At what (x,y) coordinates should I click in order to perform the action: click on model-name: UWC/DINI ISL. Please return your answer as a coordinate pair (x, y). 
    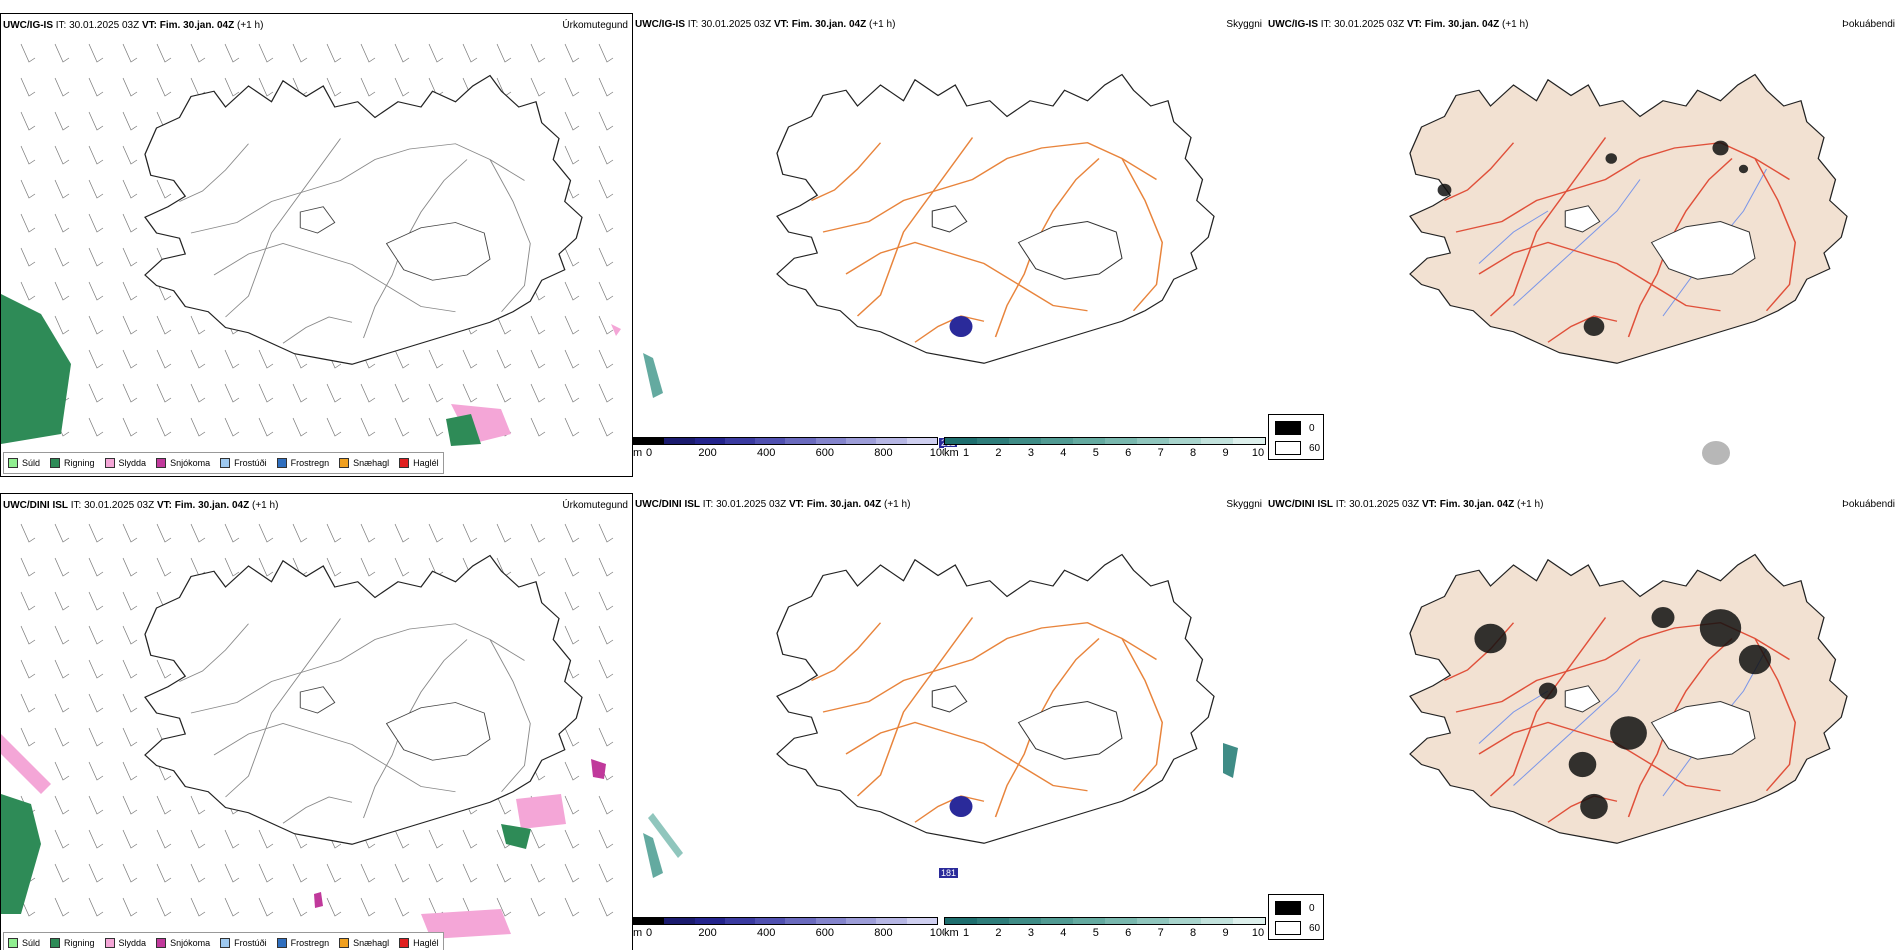
    Looking at the image, I should click on (1300, 504).